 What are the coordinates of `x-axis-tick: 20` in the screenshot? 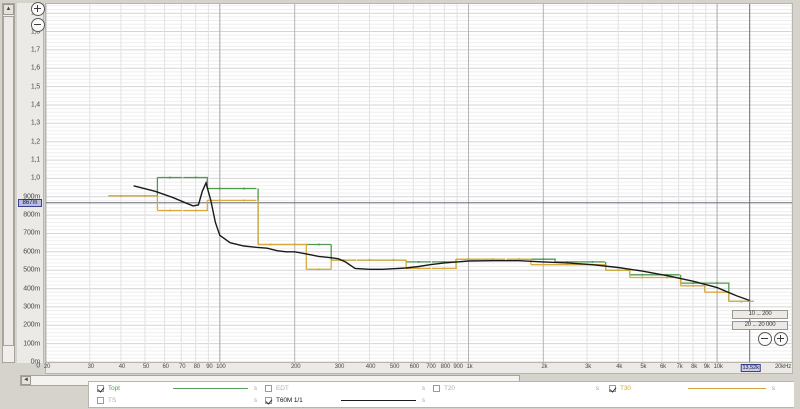 It's located at (47, 367).